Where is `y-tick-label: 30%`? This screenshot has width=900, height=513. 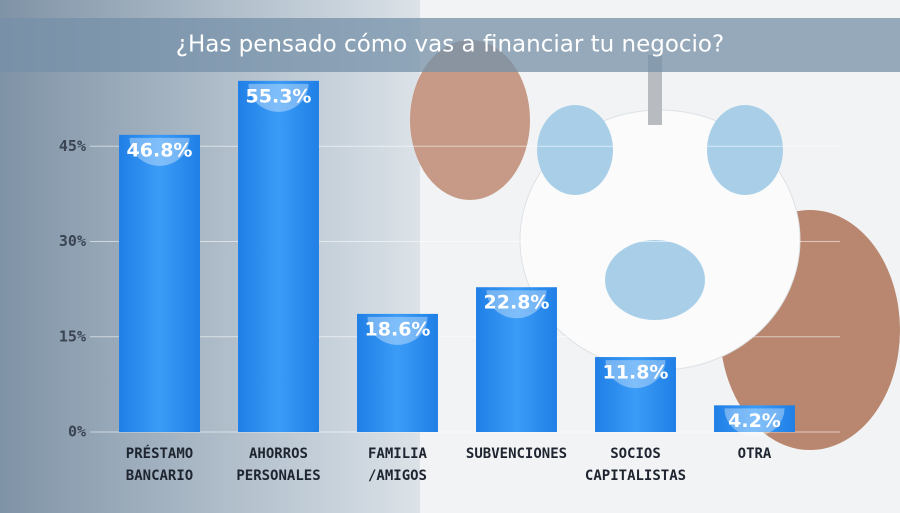 y-tick-label: 30% is located at coordinates (72, 241).